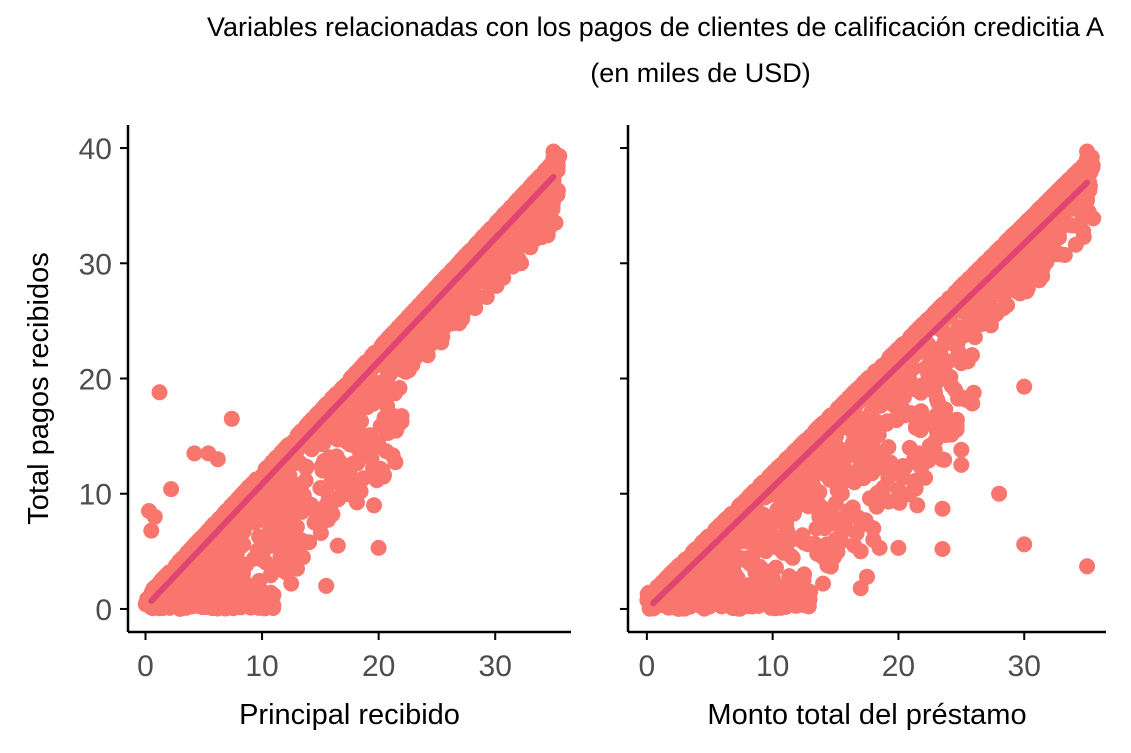  Describe the element at coordinates (39, 388) in the screenshot. I see `y-axis-title: Total pagos recibidos` at that location.